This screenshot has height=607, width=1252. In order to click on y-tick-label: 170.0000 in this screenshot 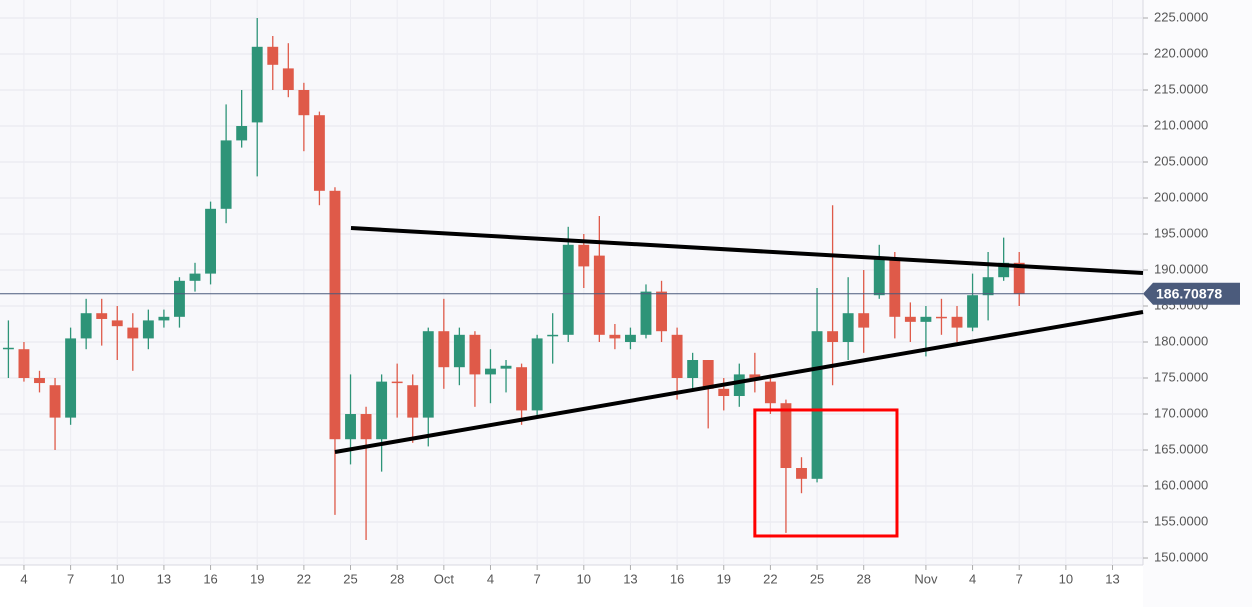, I will do `click(1181, 412)`.